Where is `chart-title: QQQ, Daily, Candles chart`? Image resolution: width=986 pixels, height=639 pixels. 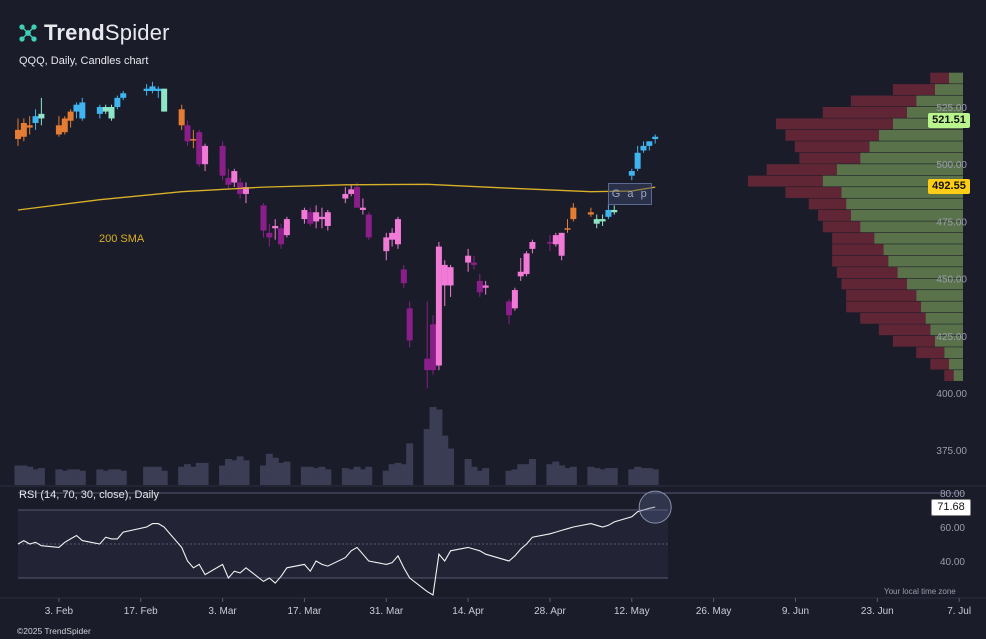 chart-title: QQQ, Daily, Candles chart is located at coordinates (84, 61).